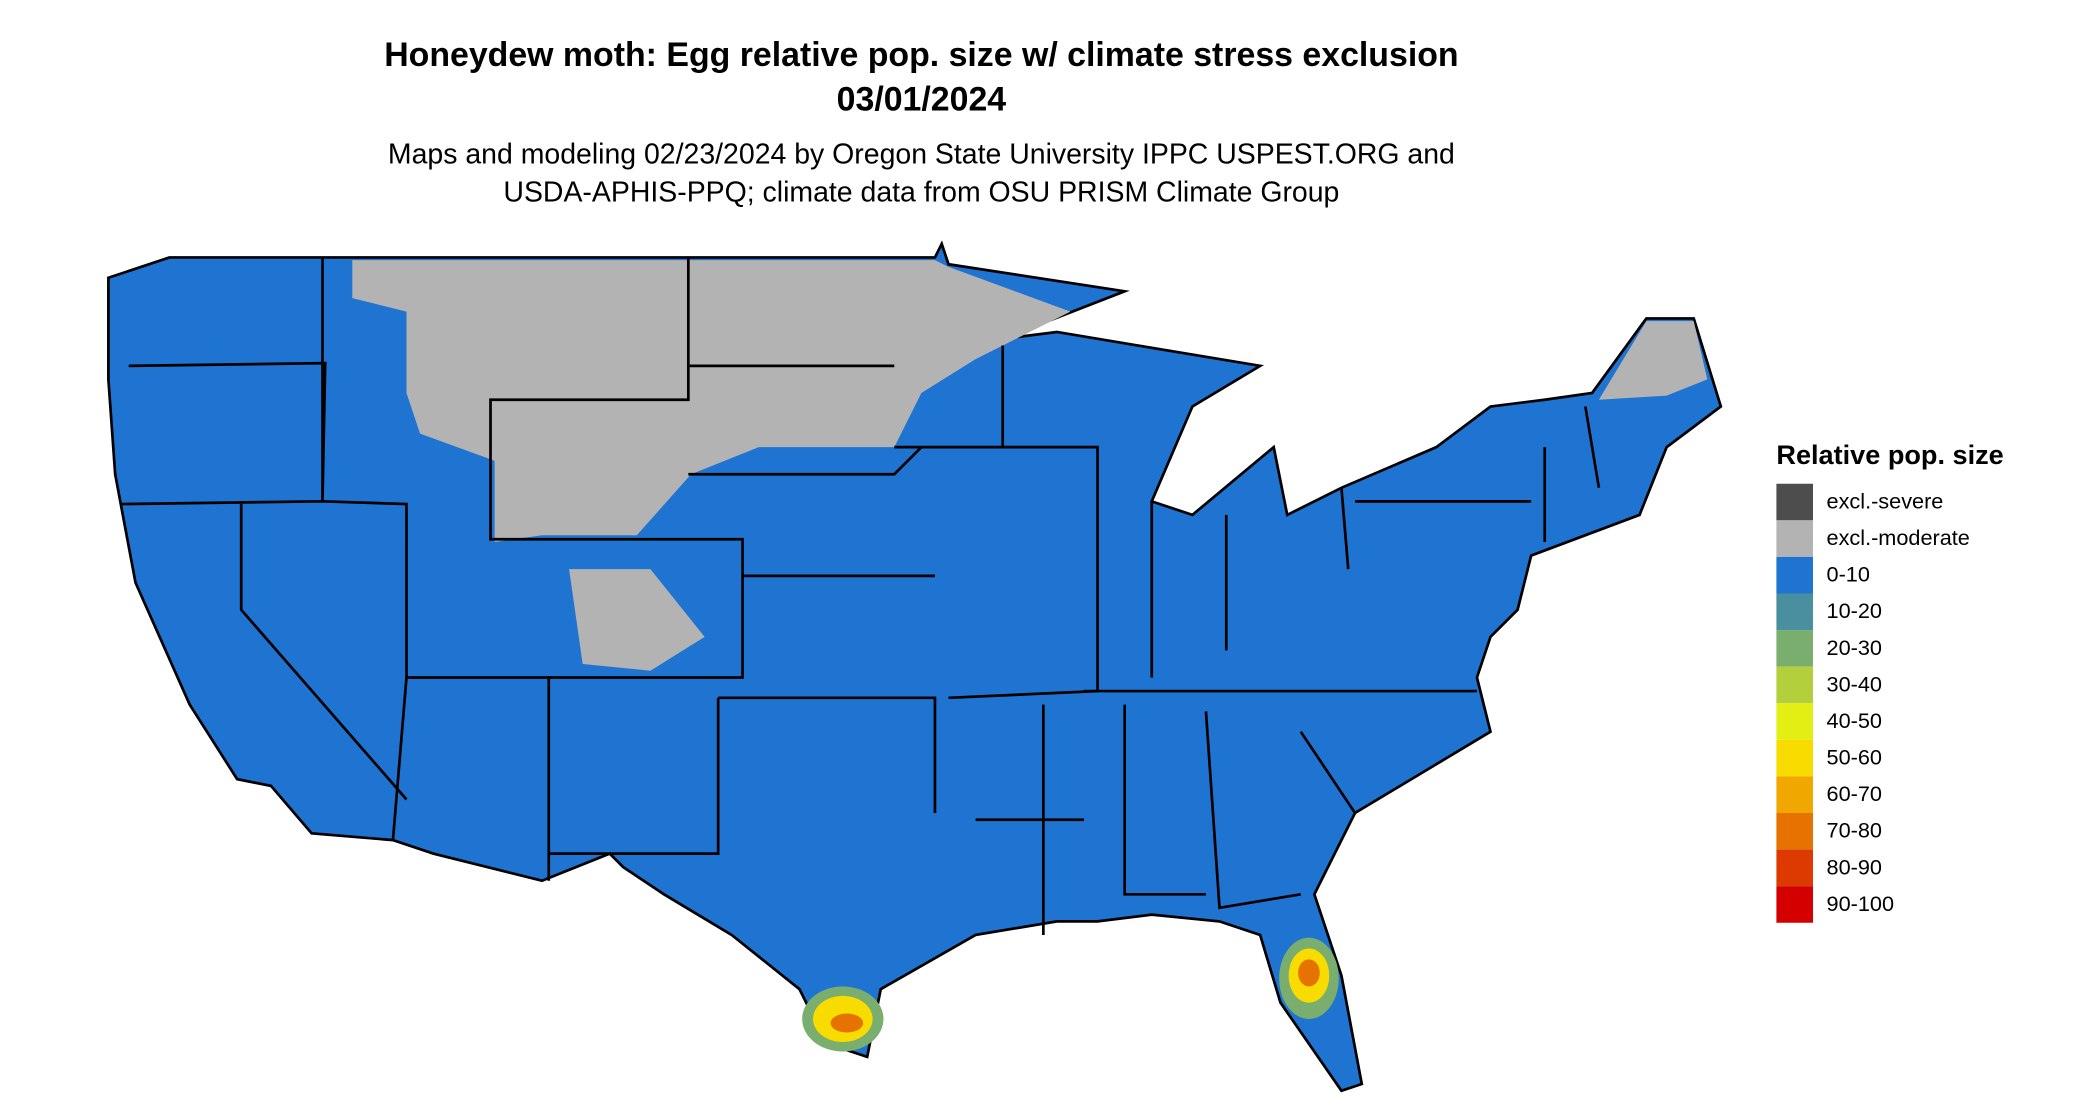 The width and height of the screenshot is (2100, 1116). What do you see at coordinates (1860, 903) in the screenshot?
I see `legend-label: 90-100` at bounding box center [1860, 903].